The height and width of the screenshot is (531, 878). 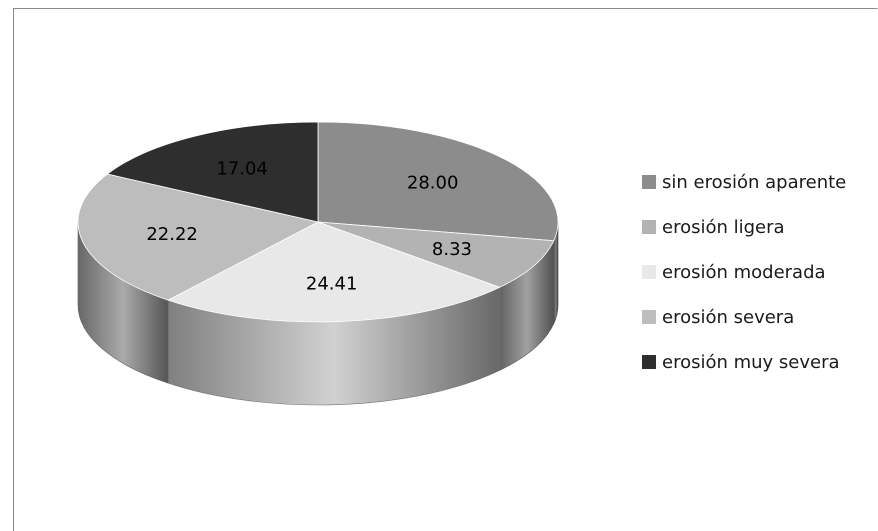 I want to click on pie-slice-erosion-severa, so click(x=198, y=237).